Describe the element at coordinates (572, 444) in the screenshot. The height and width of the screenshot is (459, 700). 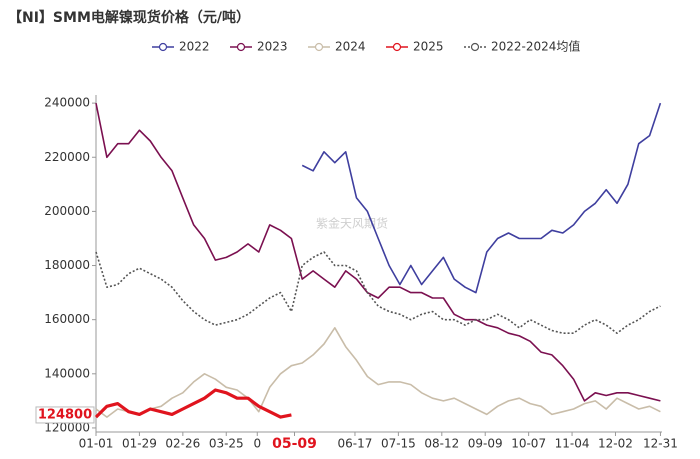
I see `x-tick-label: 11-04` at that location.